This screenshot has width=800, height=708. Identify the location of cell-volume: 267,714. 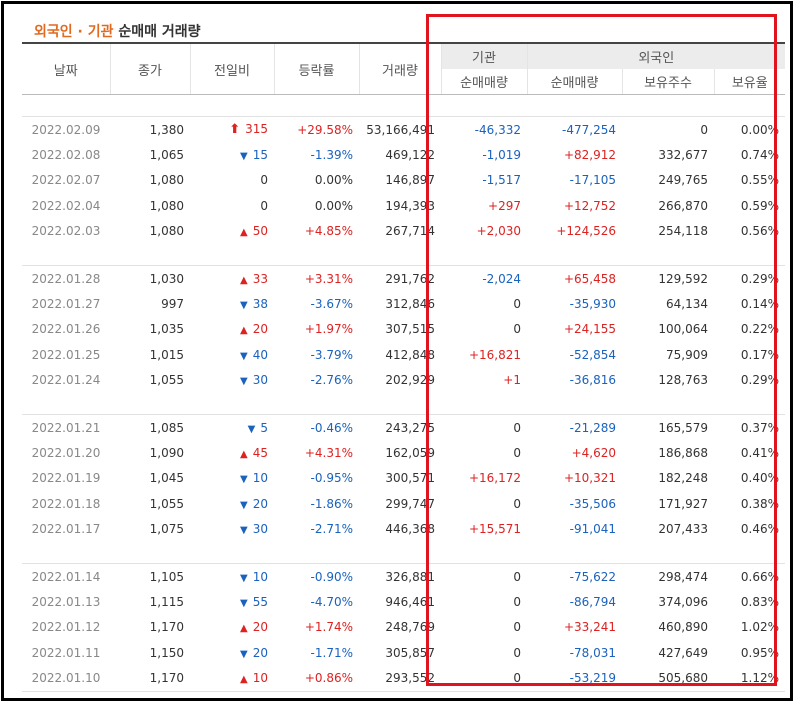
(410, 231).